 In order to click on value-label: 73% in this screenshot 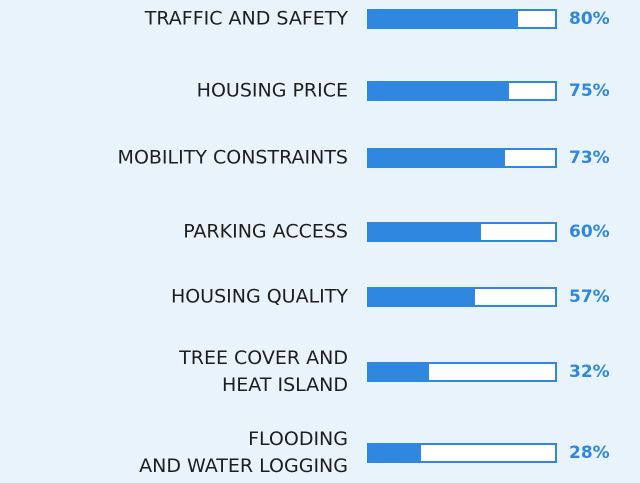, I will do `click(589, 158)`.